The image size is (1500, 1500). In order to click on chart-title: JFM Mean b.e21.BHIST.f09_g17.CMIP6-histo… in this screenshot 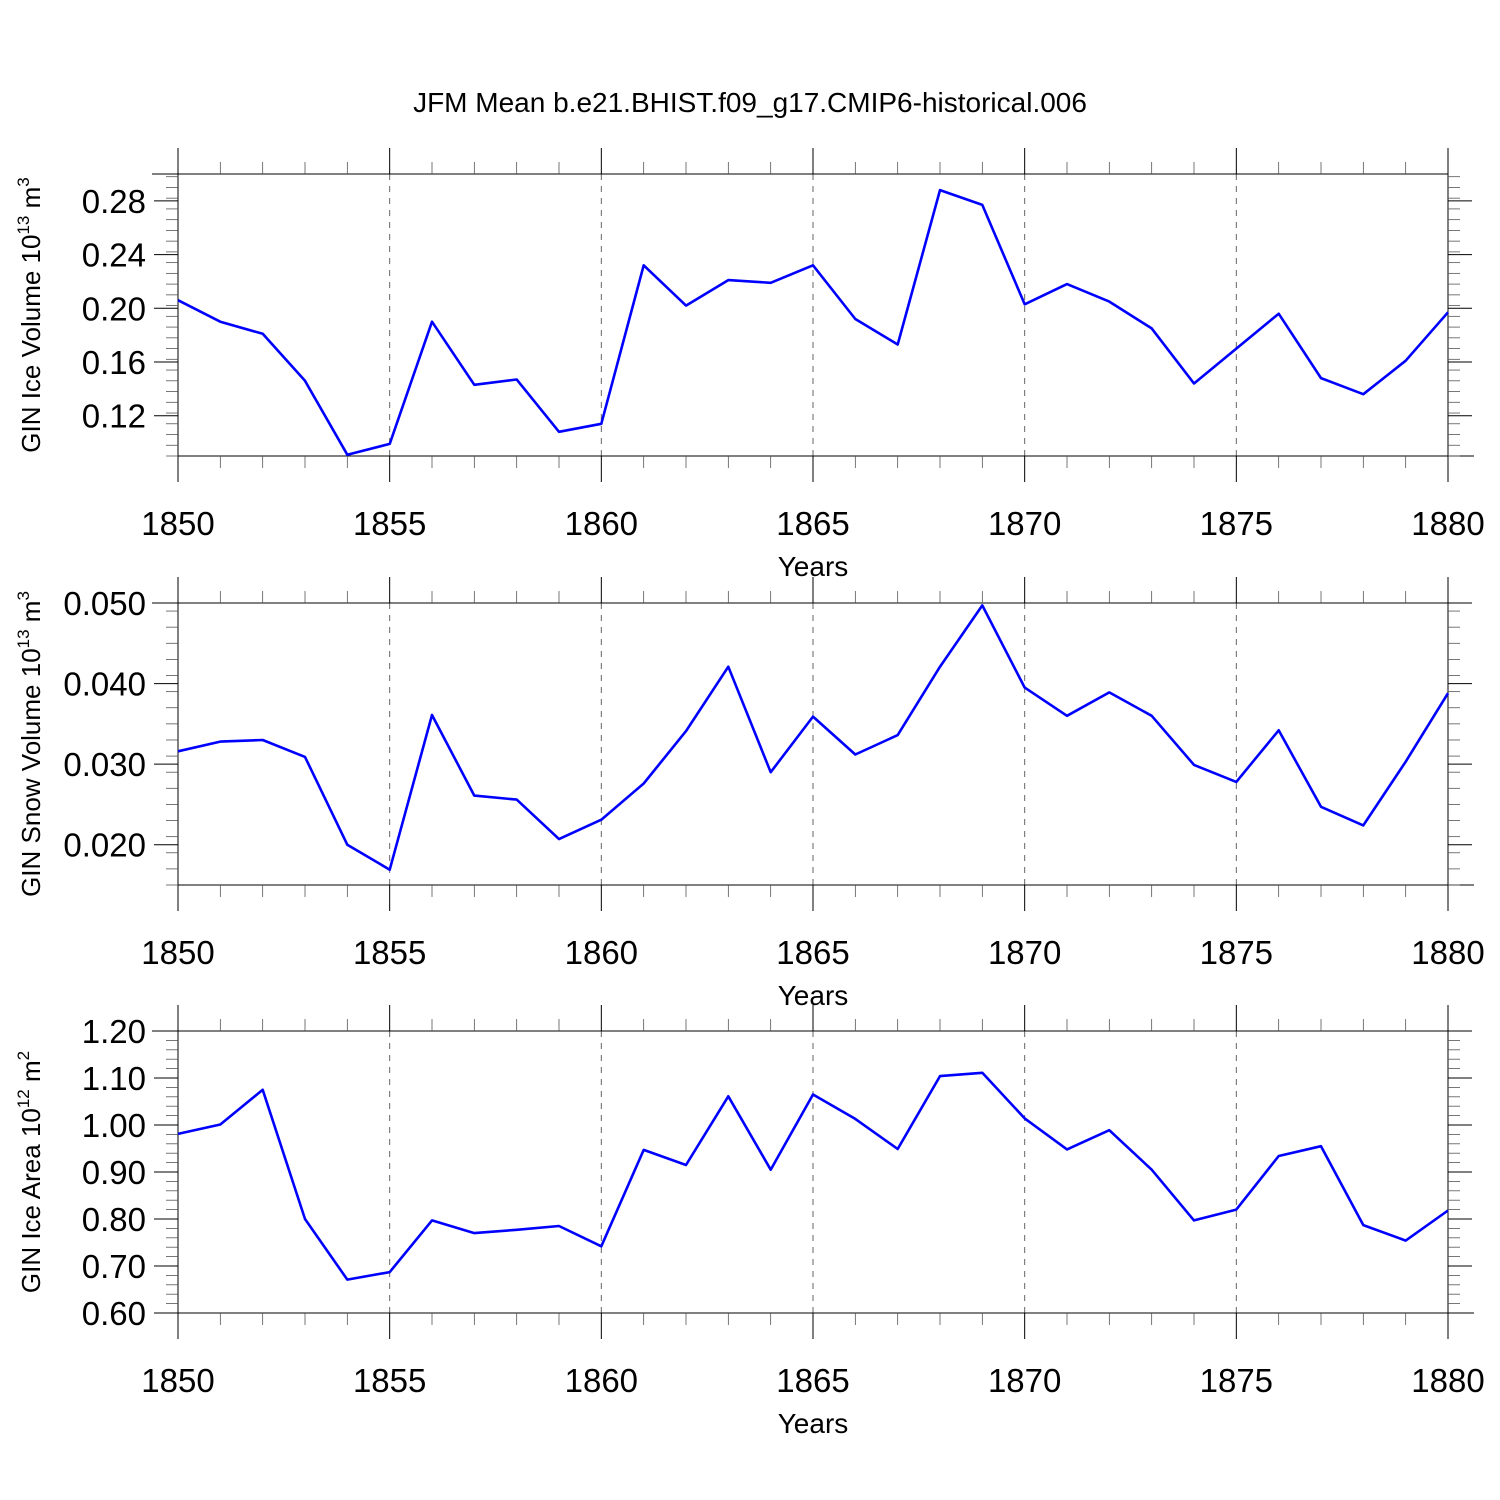, I will do `click(750, 102)`.